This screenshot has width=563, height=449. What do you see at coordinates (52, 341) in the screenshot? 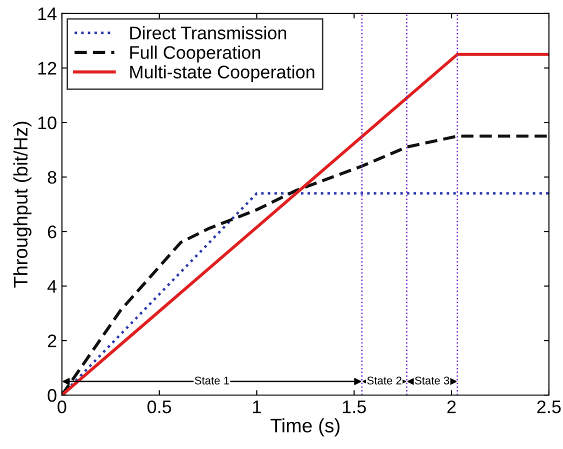
I see `y-tick-label: 2` at bounding box center [52, 341].